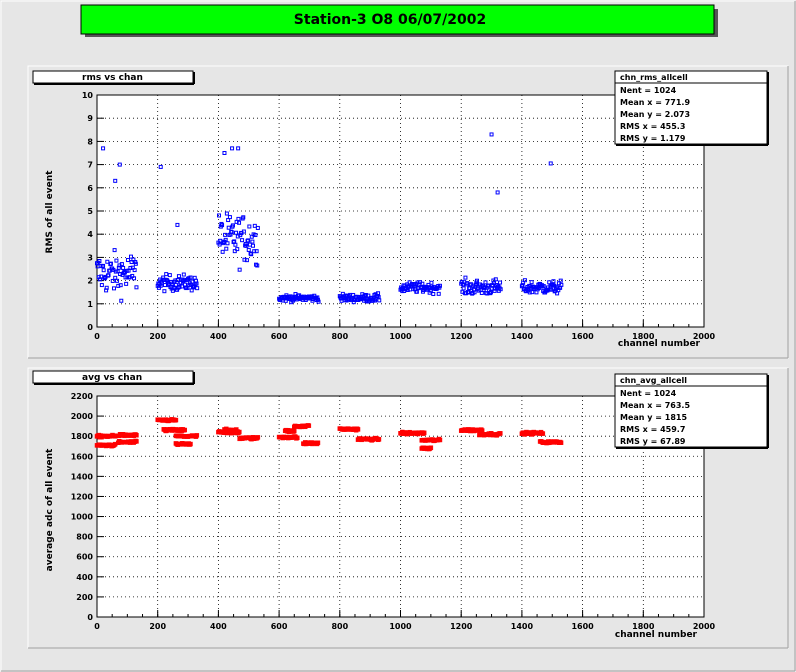 The width and height of the screenshot is (796, 672). I want to click on stats-row: Mean x = 771.9, so click(655, 102).